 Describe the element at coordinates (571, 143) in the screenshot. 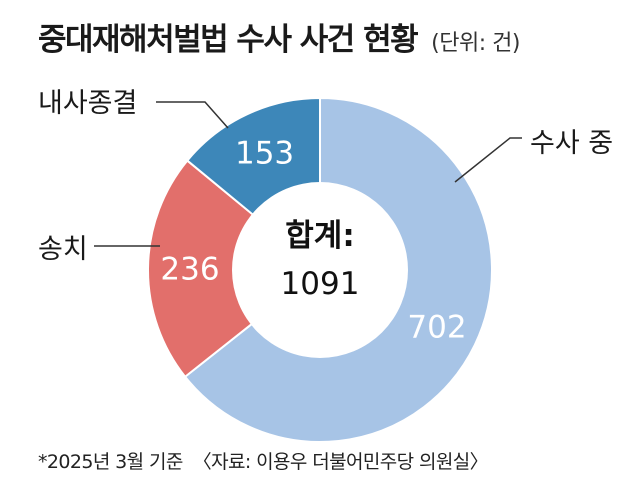

I see `category-label-0: 수사 중` at that location.